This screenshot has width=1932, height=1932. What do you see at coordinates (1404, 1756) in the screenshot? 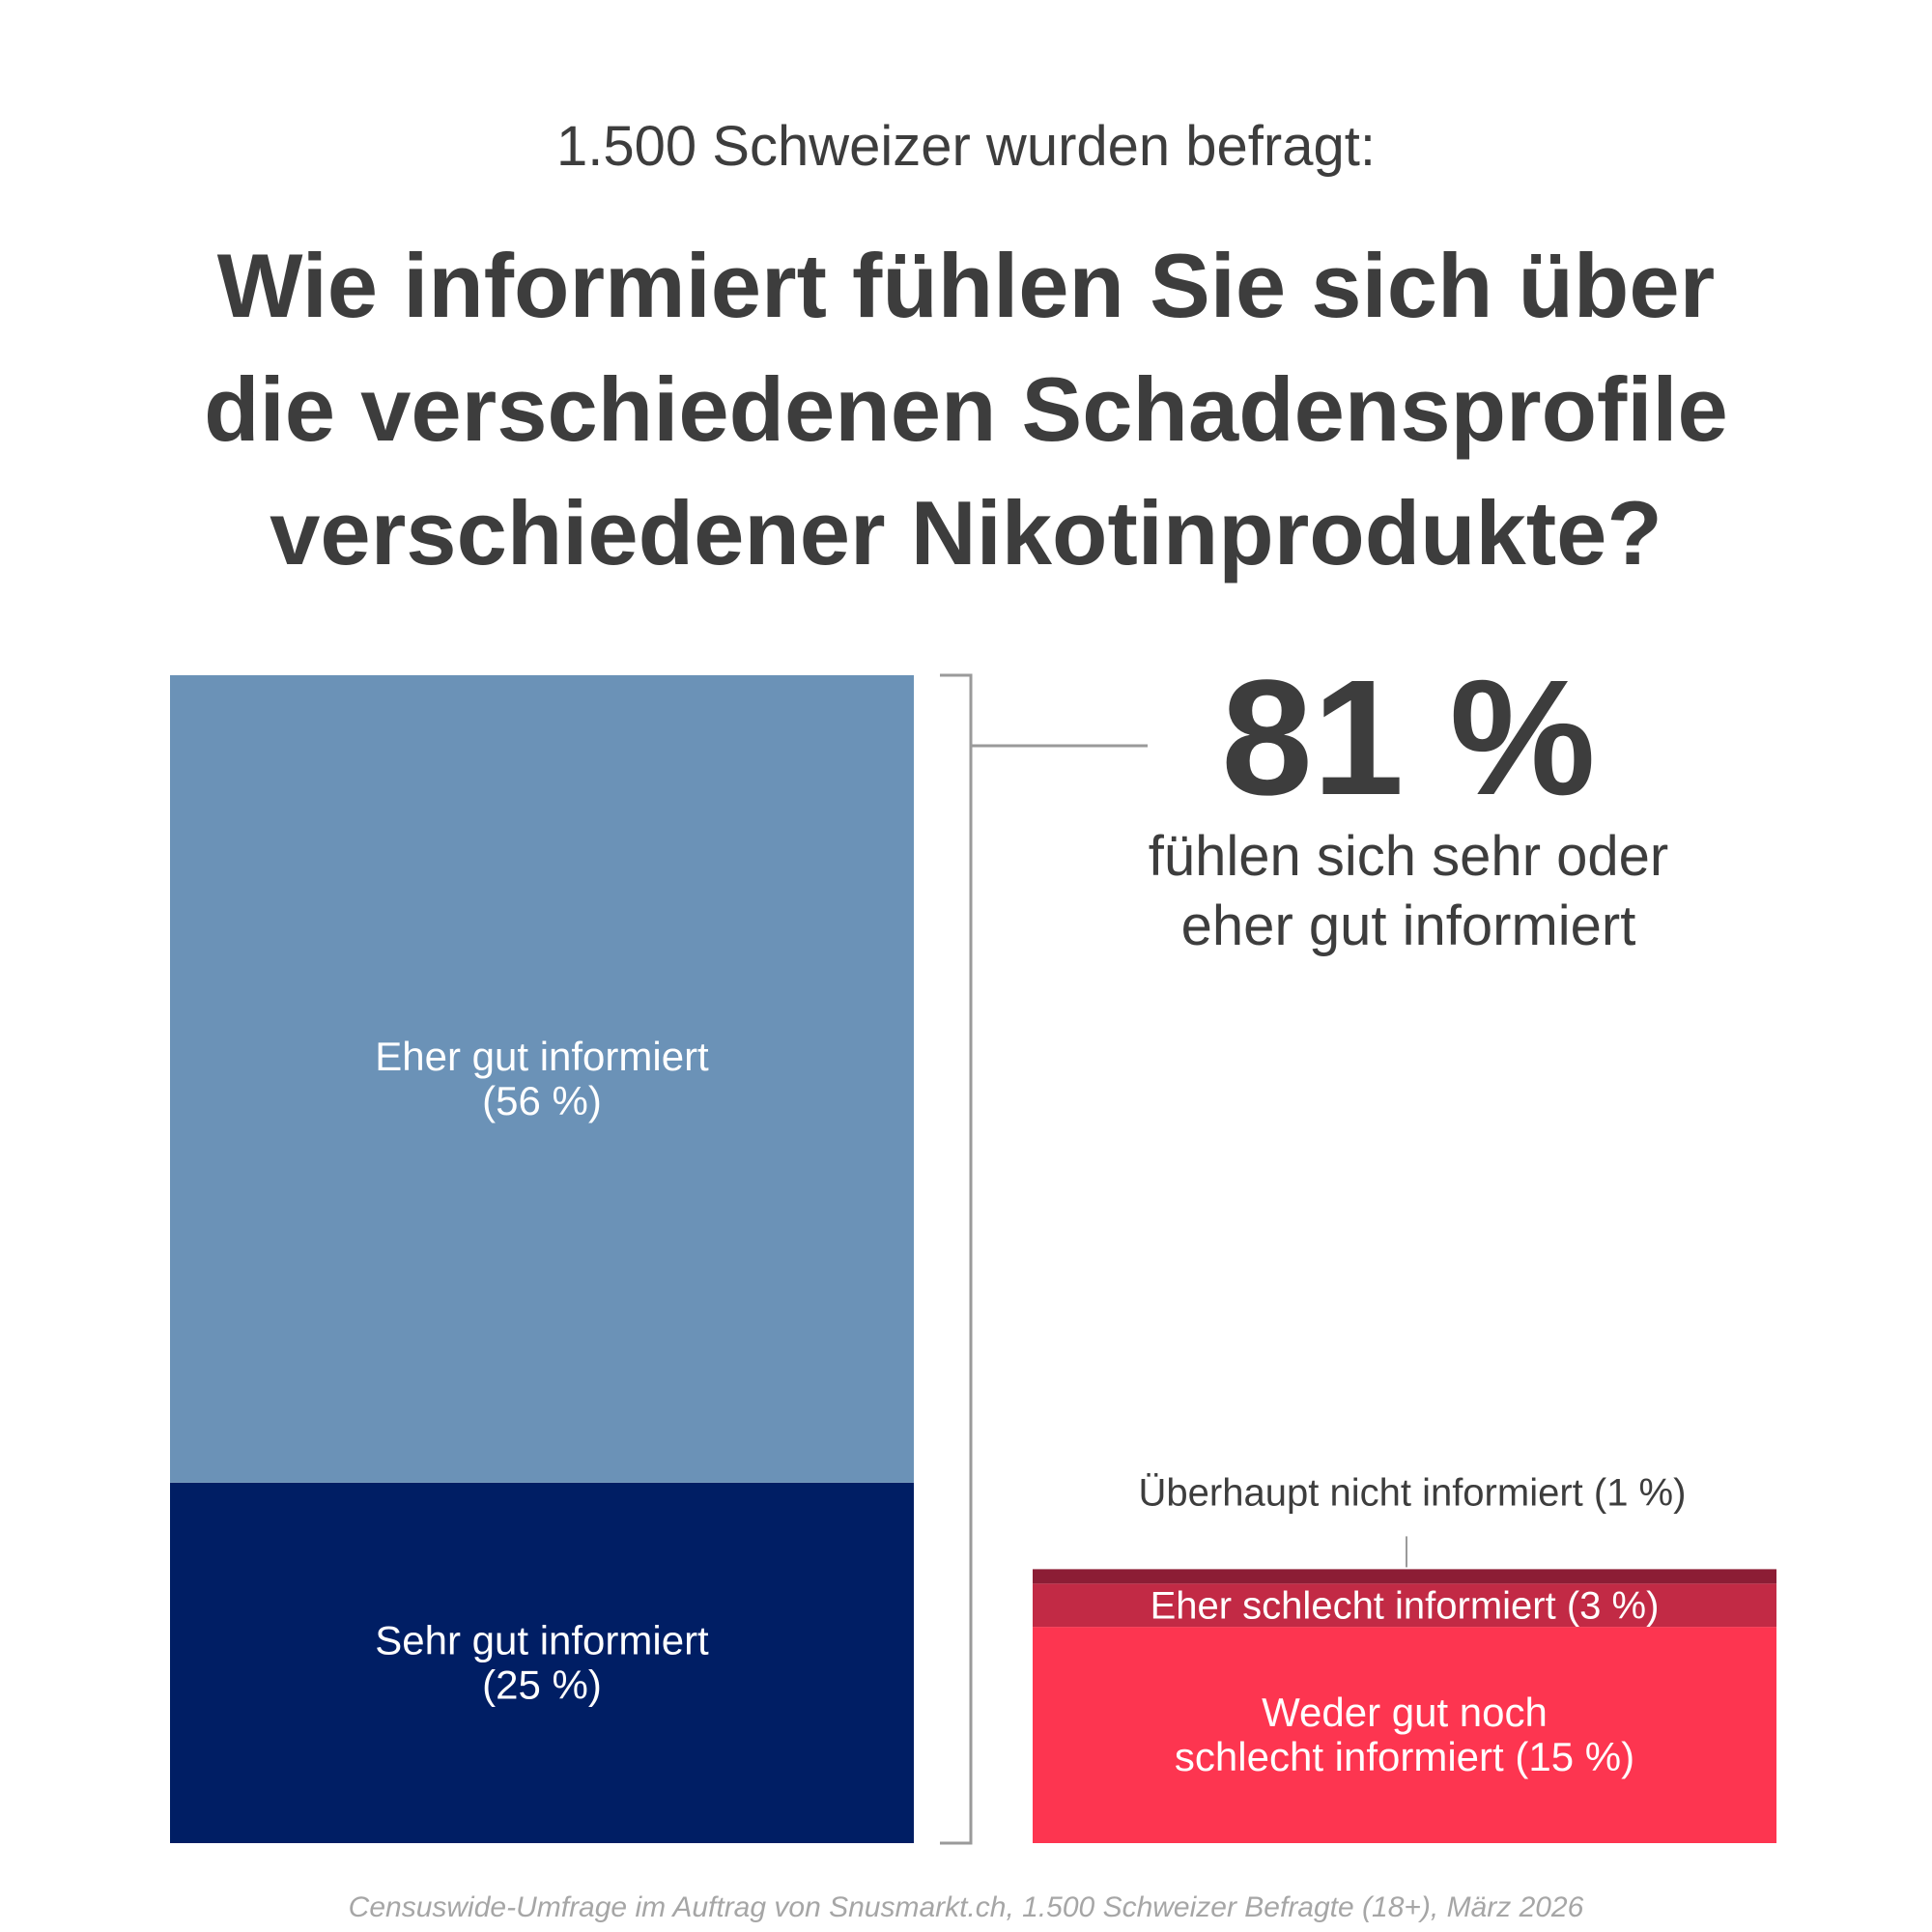
I see `segment-label: schlecht informiert (15 %)` at bounding box center [1404, 1756].